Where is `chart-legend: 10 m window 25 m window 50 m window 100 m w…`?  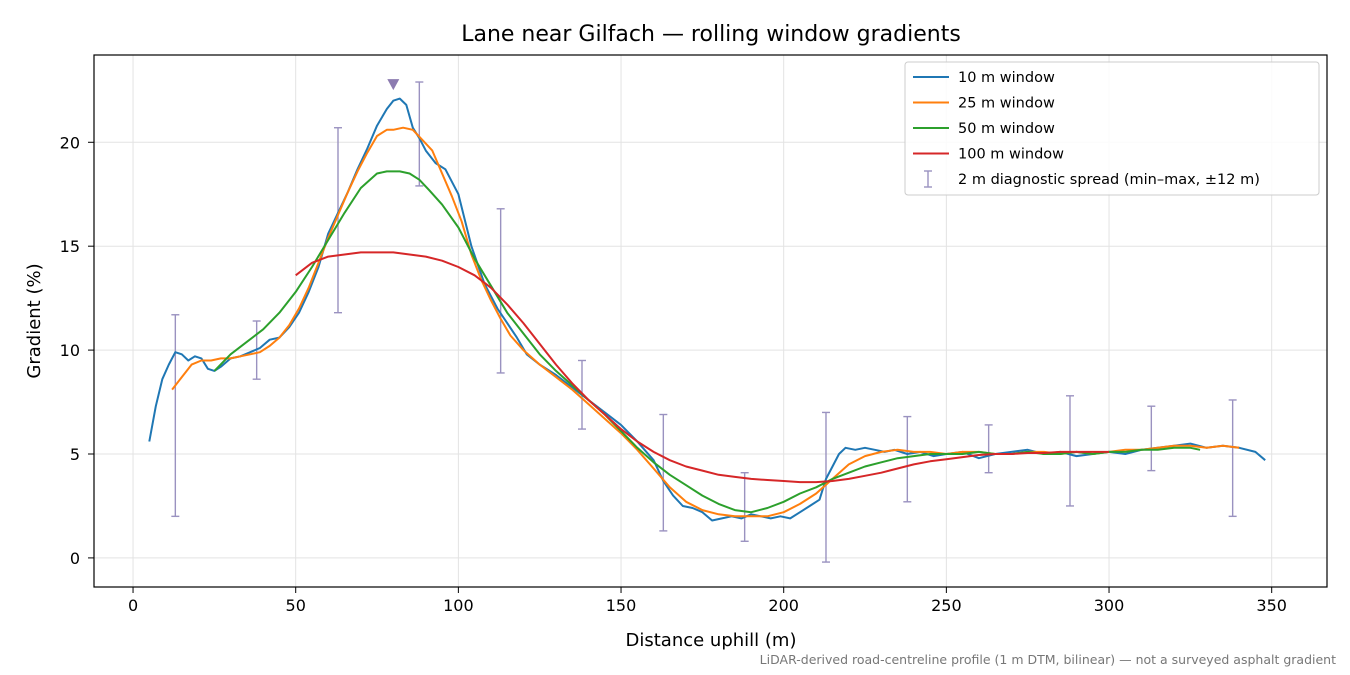 chart-legend: 10 m window 25 m window 50 m window 100 m w… is located at coordinates (1112, 128).